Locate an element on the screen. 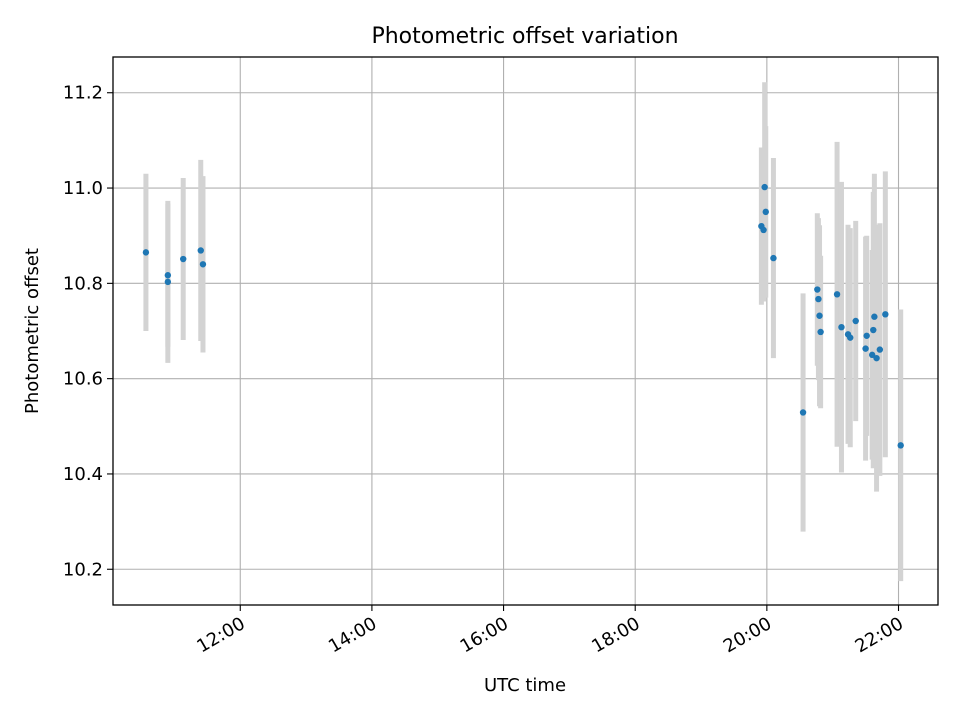  x-tick-label: 14:00 is located at coordinates (352, 635).